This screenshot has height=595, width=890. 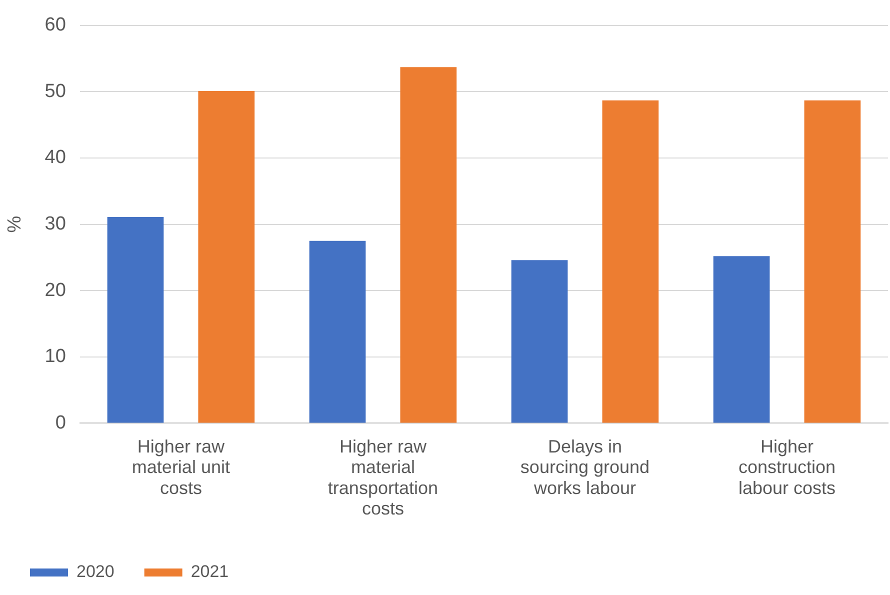 I want to click on y-tick-label: 50, so click(x=55, y=91).